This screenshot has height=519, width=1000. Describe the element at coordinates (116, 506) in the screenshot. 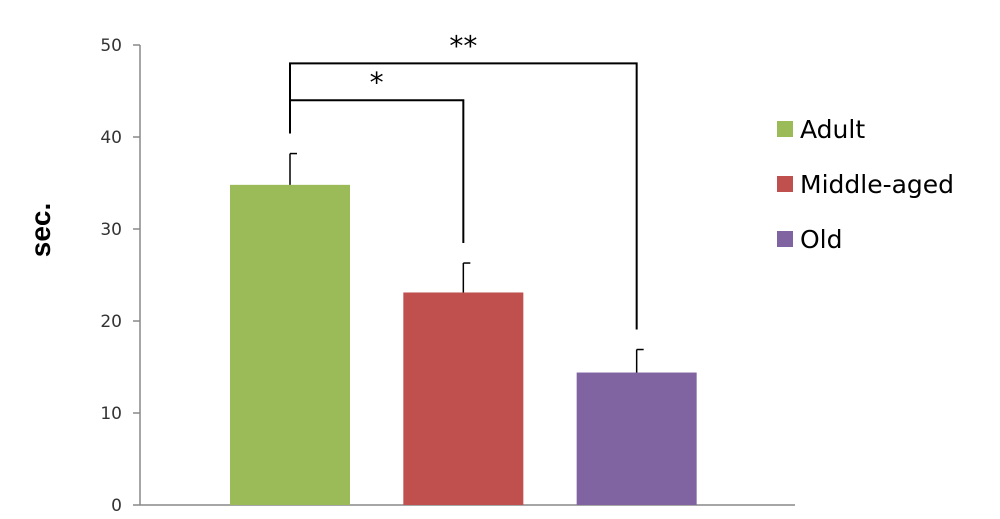

I see `y-tick-label: 0` at that location.